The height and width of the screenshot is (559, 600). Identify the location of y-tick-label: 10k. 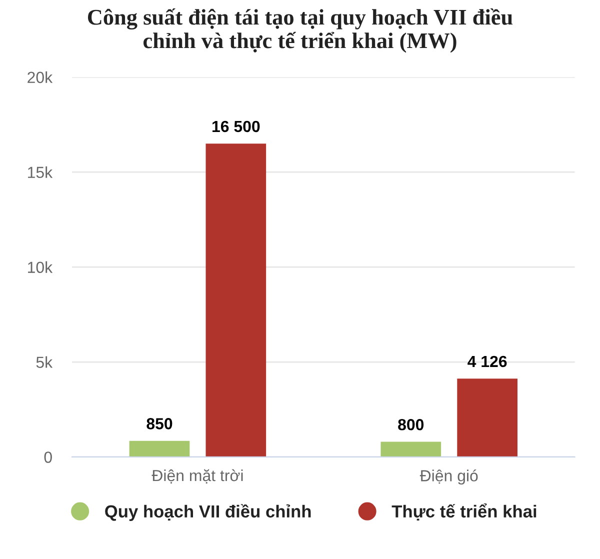
(40, 267).